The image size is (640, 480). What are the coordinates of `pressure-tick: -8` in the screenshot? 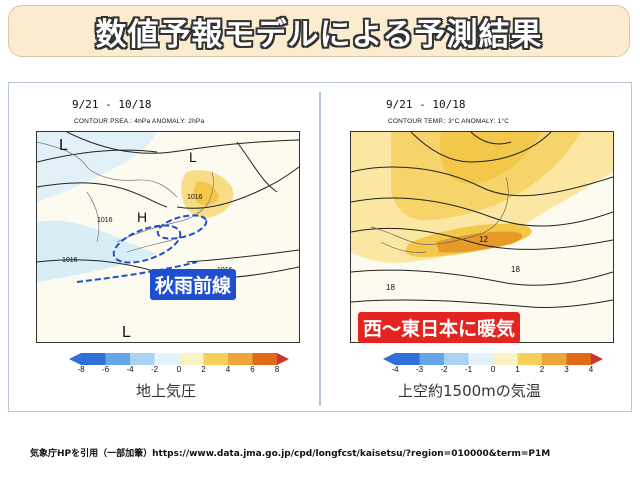 It's located at (81, 369).